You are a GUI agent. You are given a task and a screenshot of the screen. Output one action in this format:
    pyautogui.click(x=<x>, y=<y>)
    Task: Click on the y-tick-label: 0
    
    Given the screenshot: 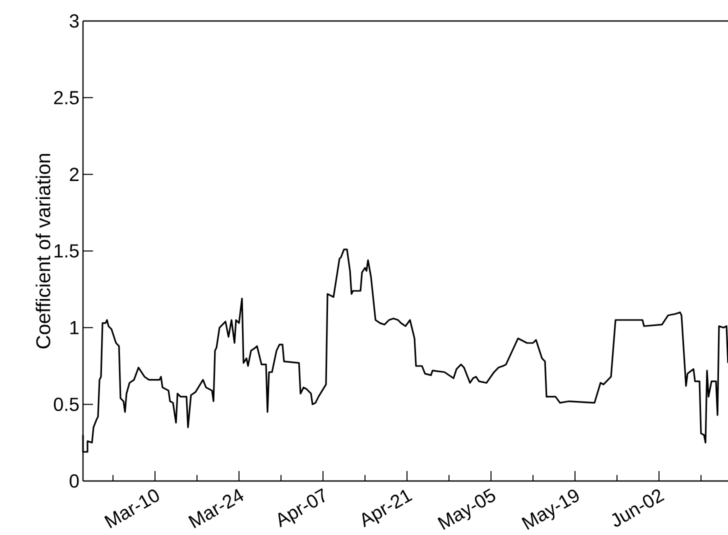 What is the action you would take?
    pyautogui.click(x=74, y=481)
    